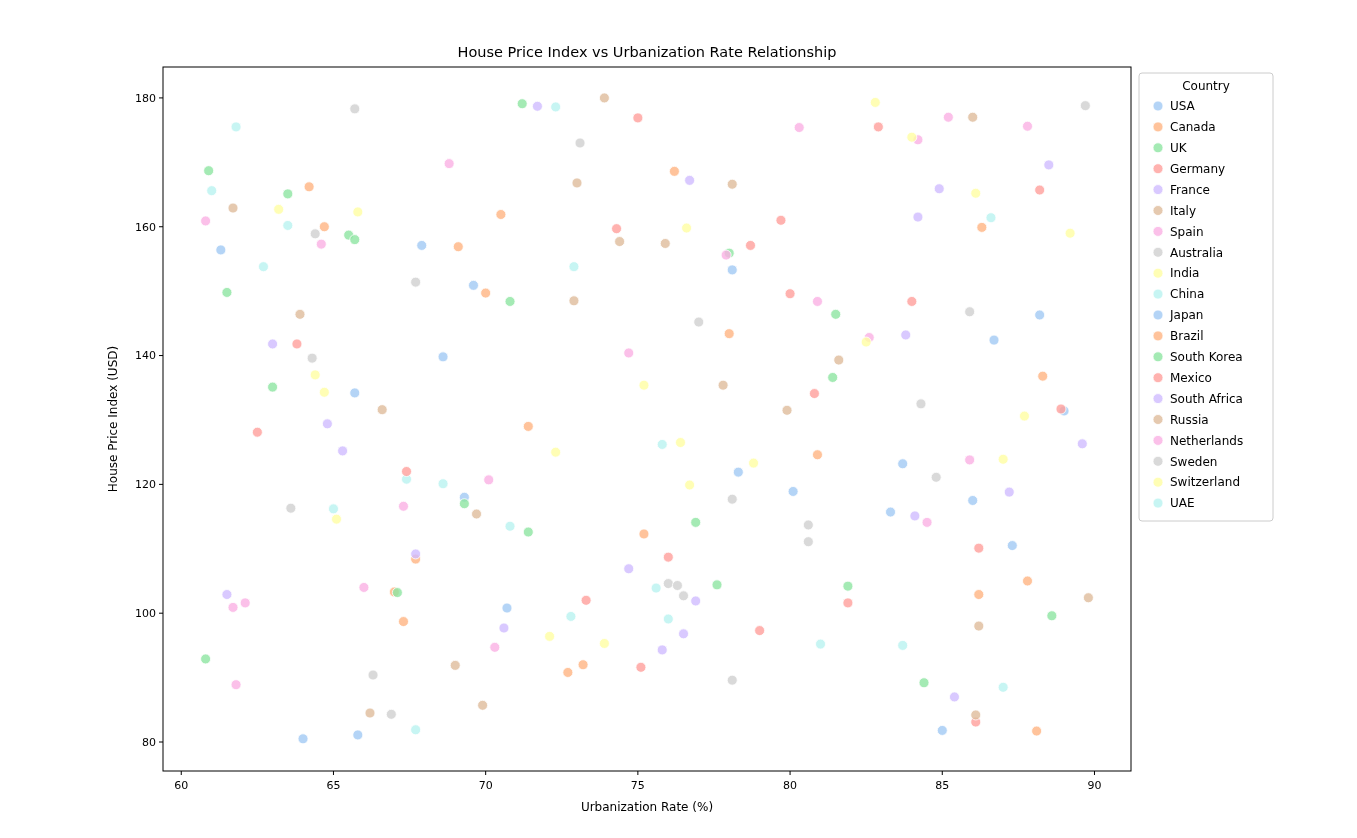  I want to click on y-tick-label: 140, so click(145, 356).